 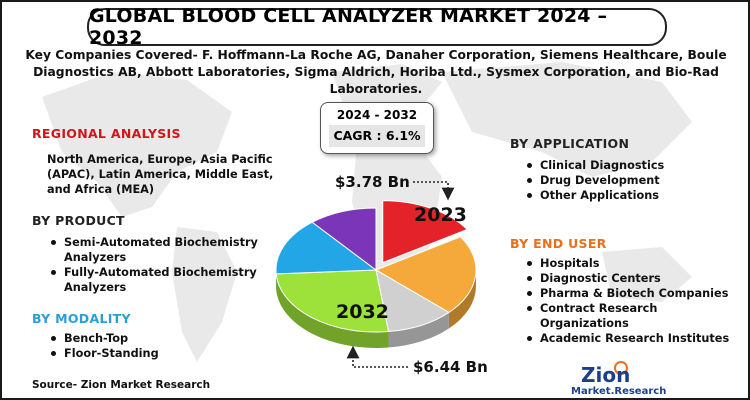 What do you see at coordinates (634, 338) in the screenshot?
I see `list-item: Academic Research Institutes` at bounding box center [634, 338].